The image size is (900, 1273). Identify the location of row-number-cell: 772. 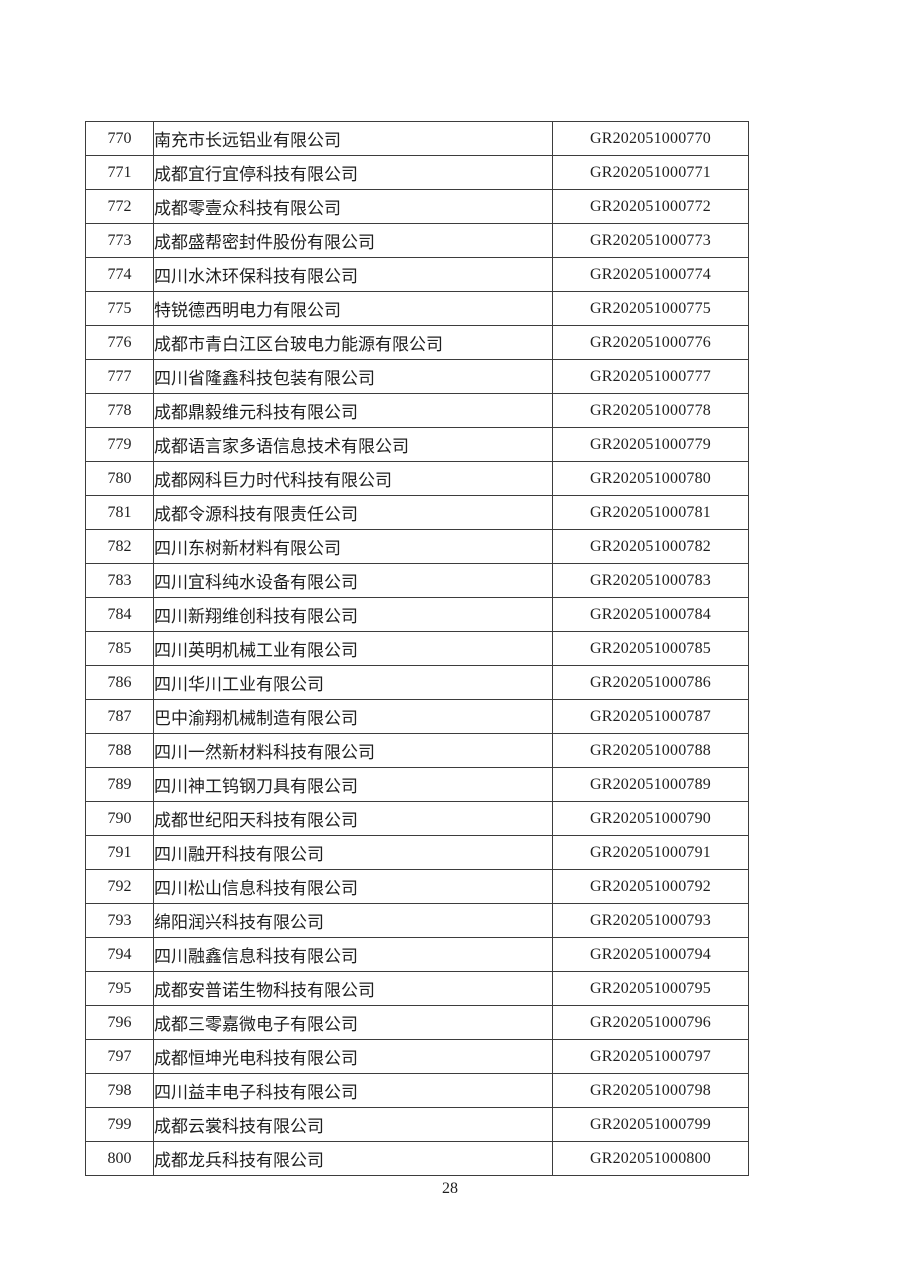
(119, 206).